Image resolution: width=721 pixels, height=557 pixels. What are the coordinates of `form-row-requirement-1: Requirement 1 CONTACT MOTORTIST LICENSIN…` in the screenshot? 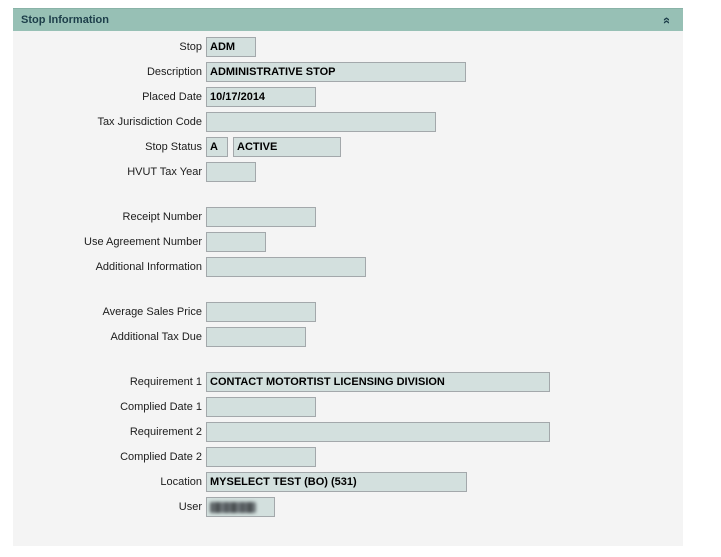 It's located at (348, 382).